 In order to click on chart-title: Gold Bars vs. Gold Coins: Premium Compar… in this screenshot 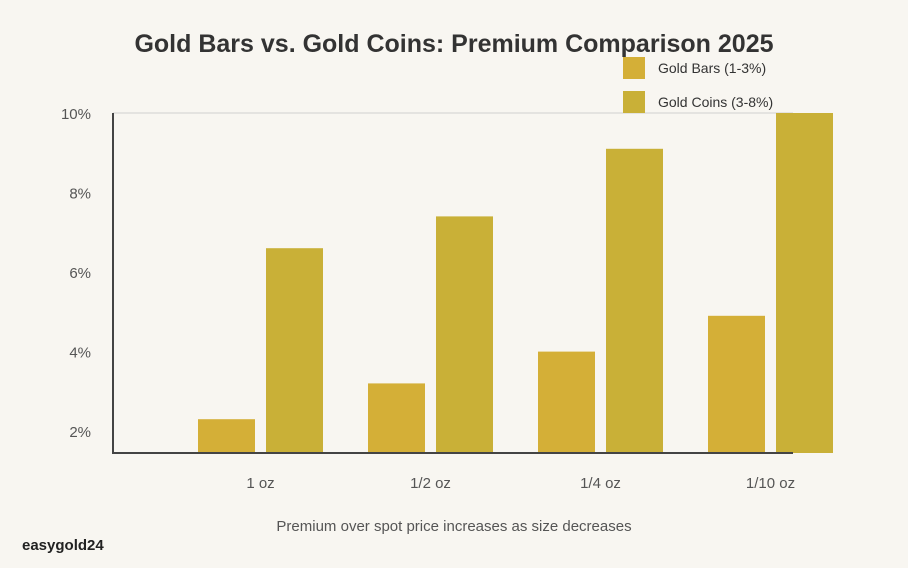, I will do `click(454, 44)`.